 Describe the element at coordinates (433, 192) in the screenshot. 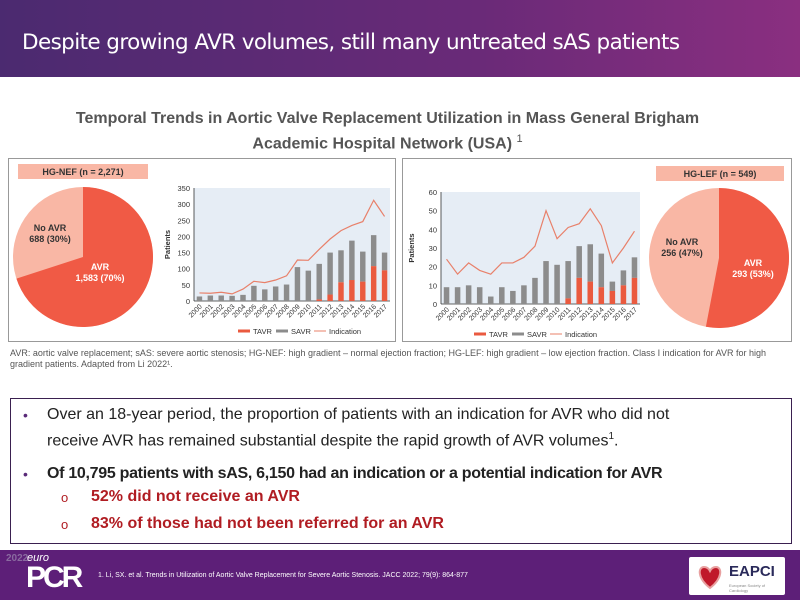

I see `y-tick-label: 60` at that location.